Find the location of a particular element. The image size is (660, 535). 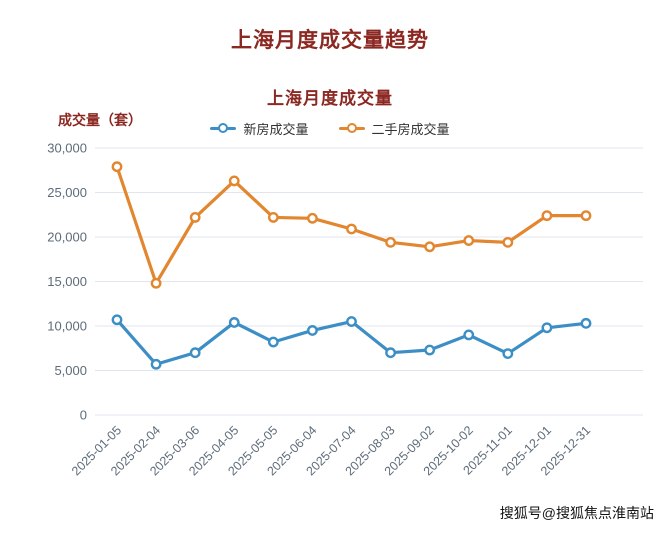

chart-title: 上海月度成交量 is located at coordinates (330, 98).